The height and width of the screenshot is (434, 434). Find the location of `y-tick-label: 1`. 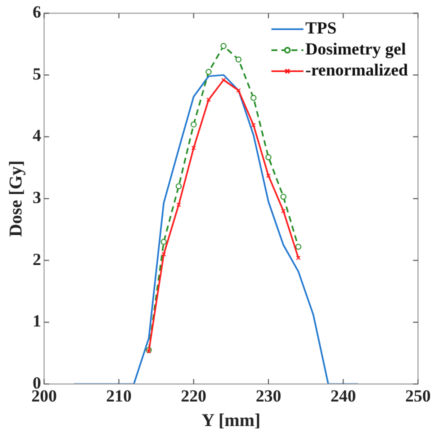

y-tick-label: 1 is located at coordinates (37, 321).